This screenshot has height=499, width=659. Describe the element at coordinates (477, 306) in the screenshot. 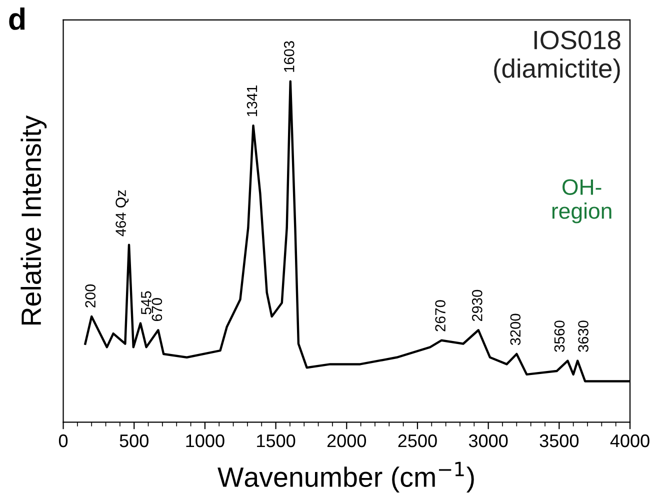

I see `annotation: 2930` at that location.